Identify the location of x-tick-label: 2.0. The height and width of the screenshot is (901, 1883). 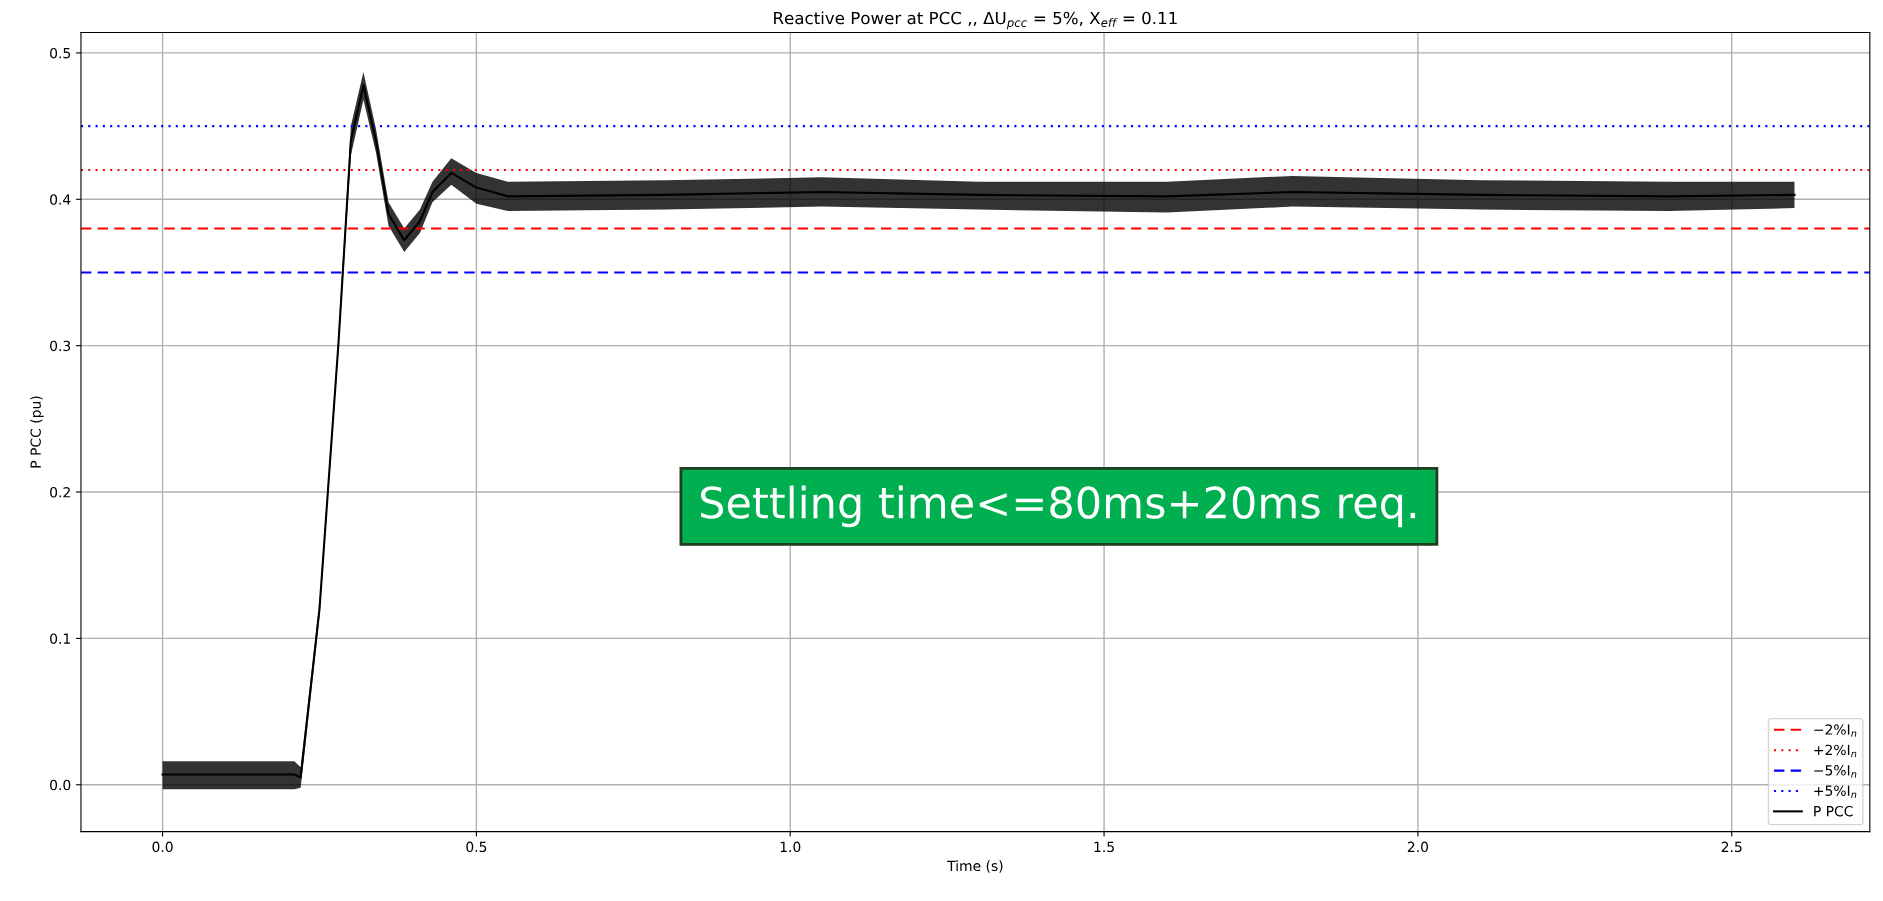
(1418, 847).